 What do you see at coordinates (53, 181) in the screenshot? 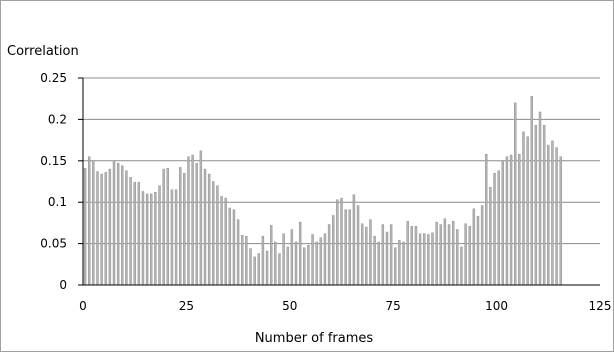
I see `y-tick-labels: 0 0.05 0.1 0.15 0.2 0.25` at bounding box center [53, 181].